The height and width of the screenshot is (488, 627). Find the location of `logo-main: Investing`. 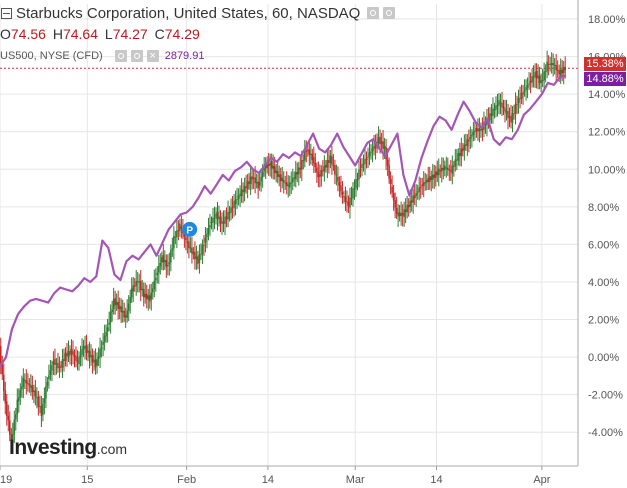

logo-main: Investing is located at coordinates (53, 447).